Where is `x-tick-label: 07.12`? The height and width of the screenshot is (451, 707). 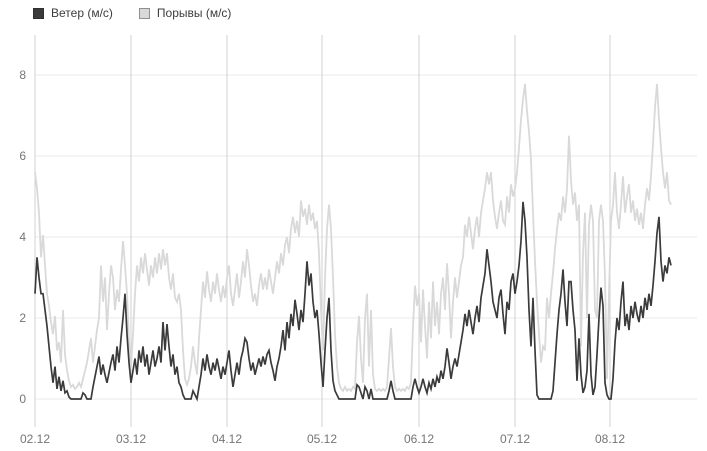 x-tick-label: 07.12 is located at coordinates (515, 439).